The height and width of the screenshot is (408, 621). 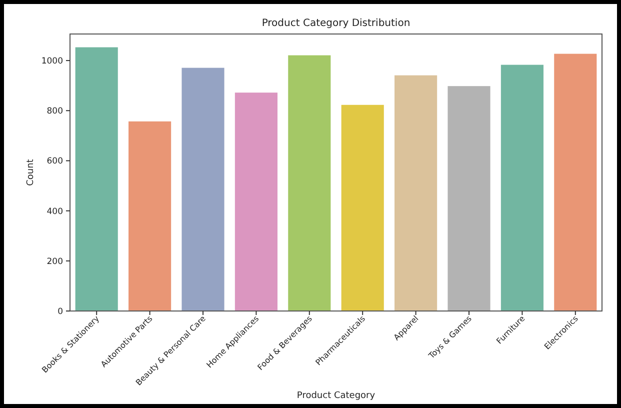 What do you see at coordinates (54, 111) in the screenshot?
I see `y-tick-label: 800` at bounding box center [54, 111].